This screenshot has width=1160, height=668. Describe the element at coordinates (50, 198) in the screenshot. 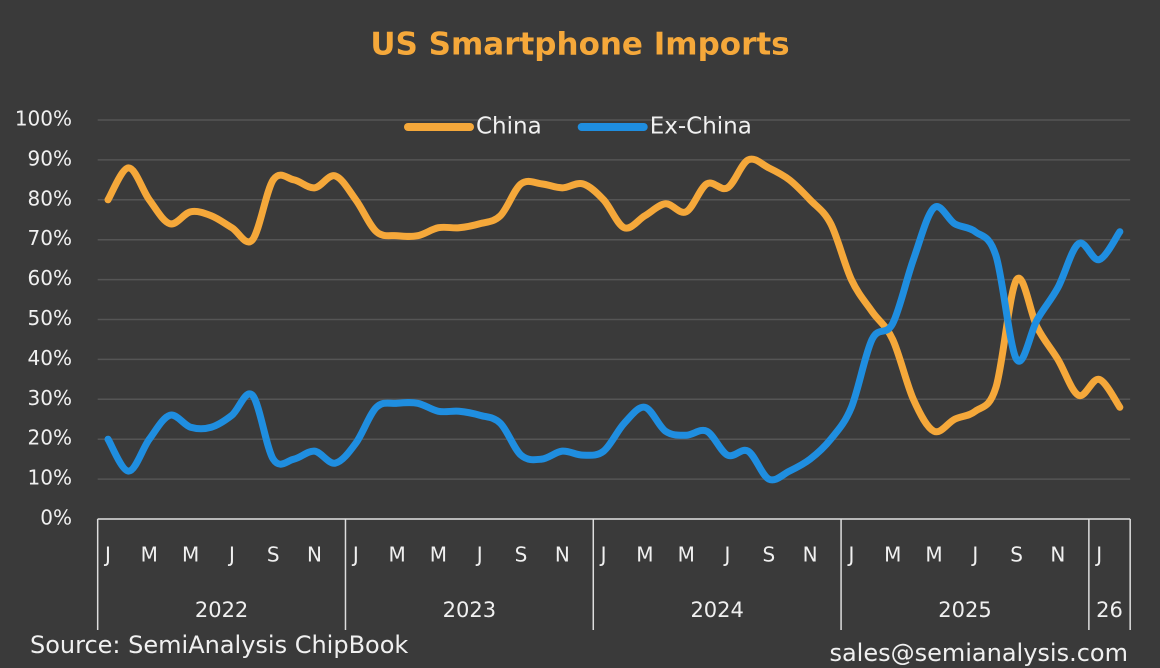

I see `y-tick-label: 80%` at that location.